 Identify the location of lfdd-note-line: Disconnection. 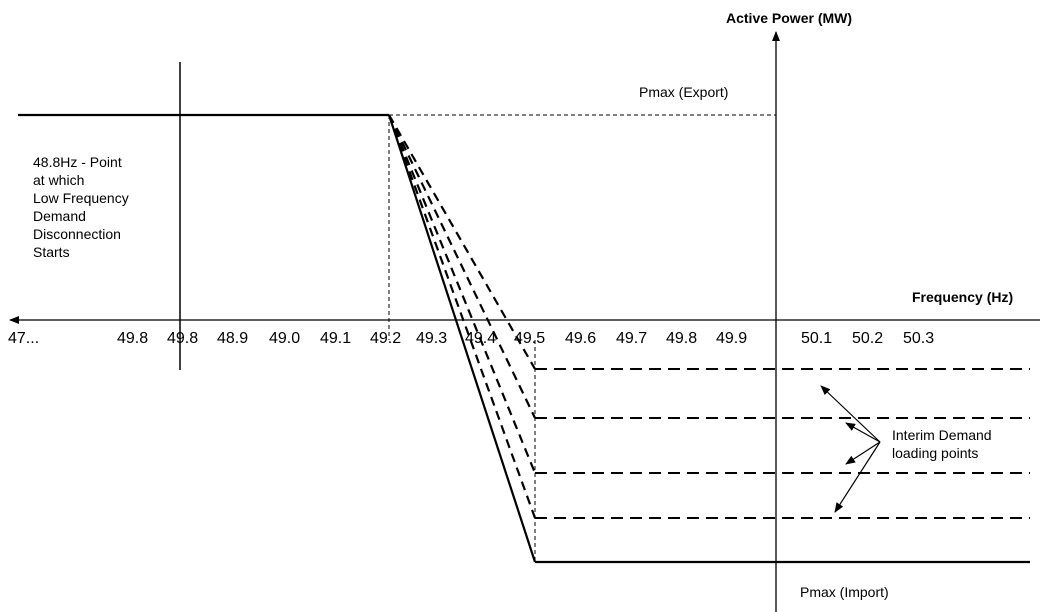
(77, 234).